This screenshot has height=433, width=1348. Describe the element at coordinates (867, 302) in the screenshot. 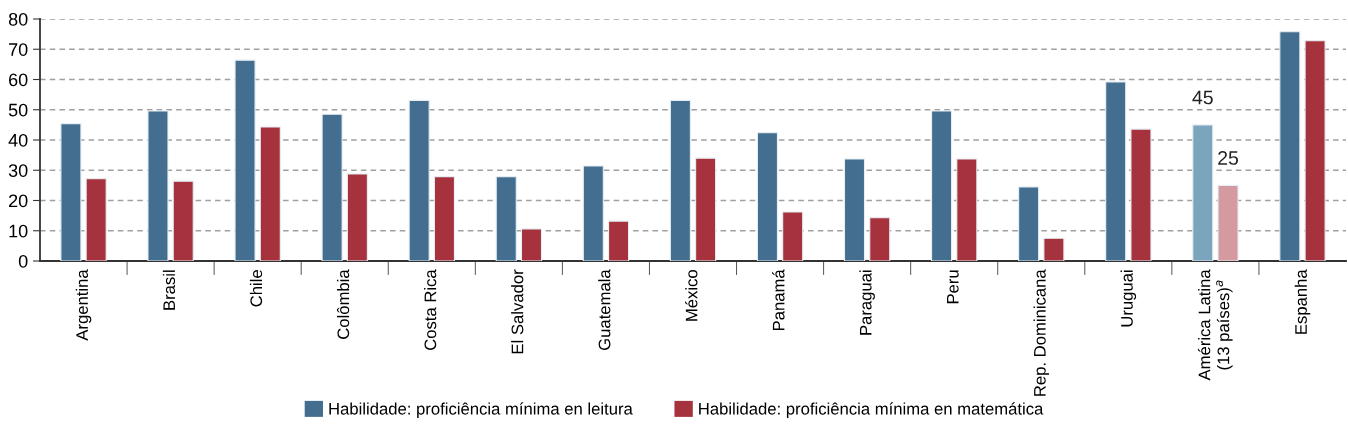

I see `x-tick-label: Paraguai` at that location.